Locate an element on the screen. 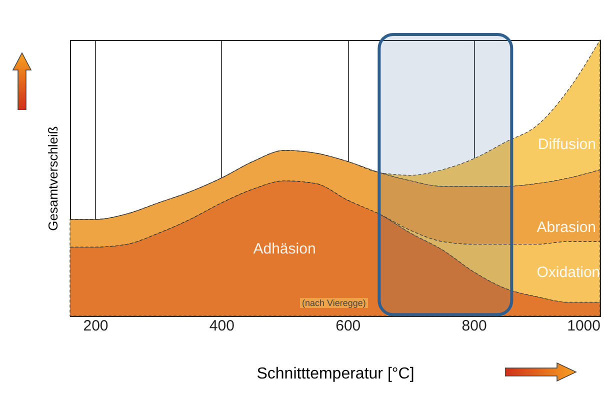  x-tick-label: 800 is located at coordinates (474, 326).